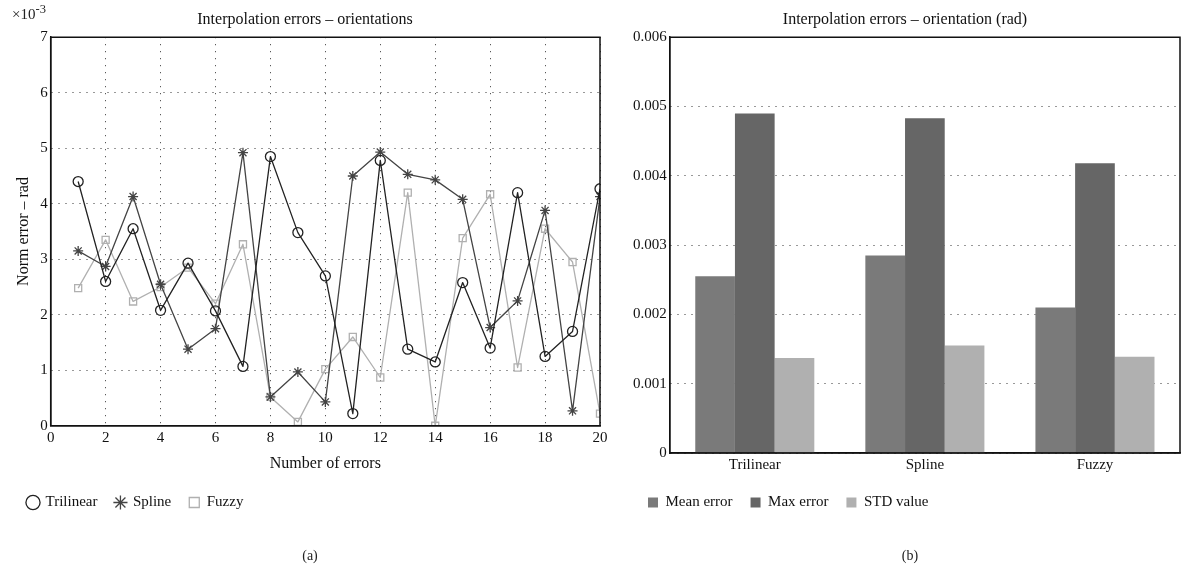  I want to click on x-tick-label: 10, so click(325, 436).